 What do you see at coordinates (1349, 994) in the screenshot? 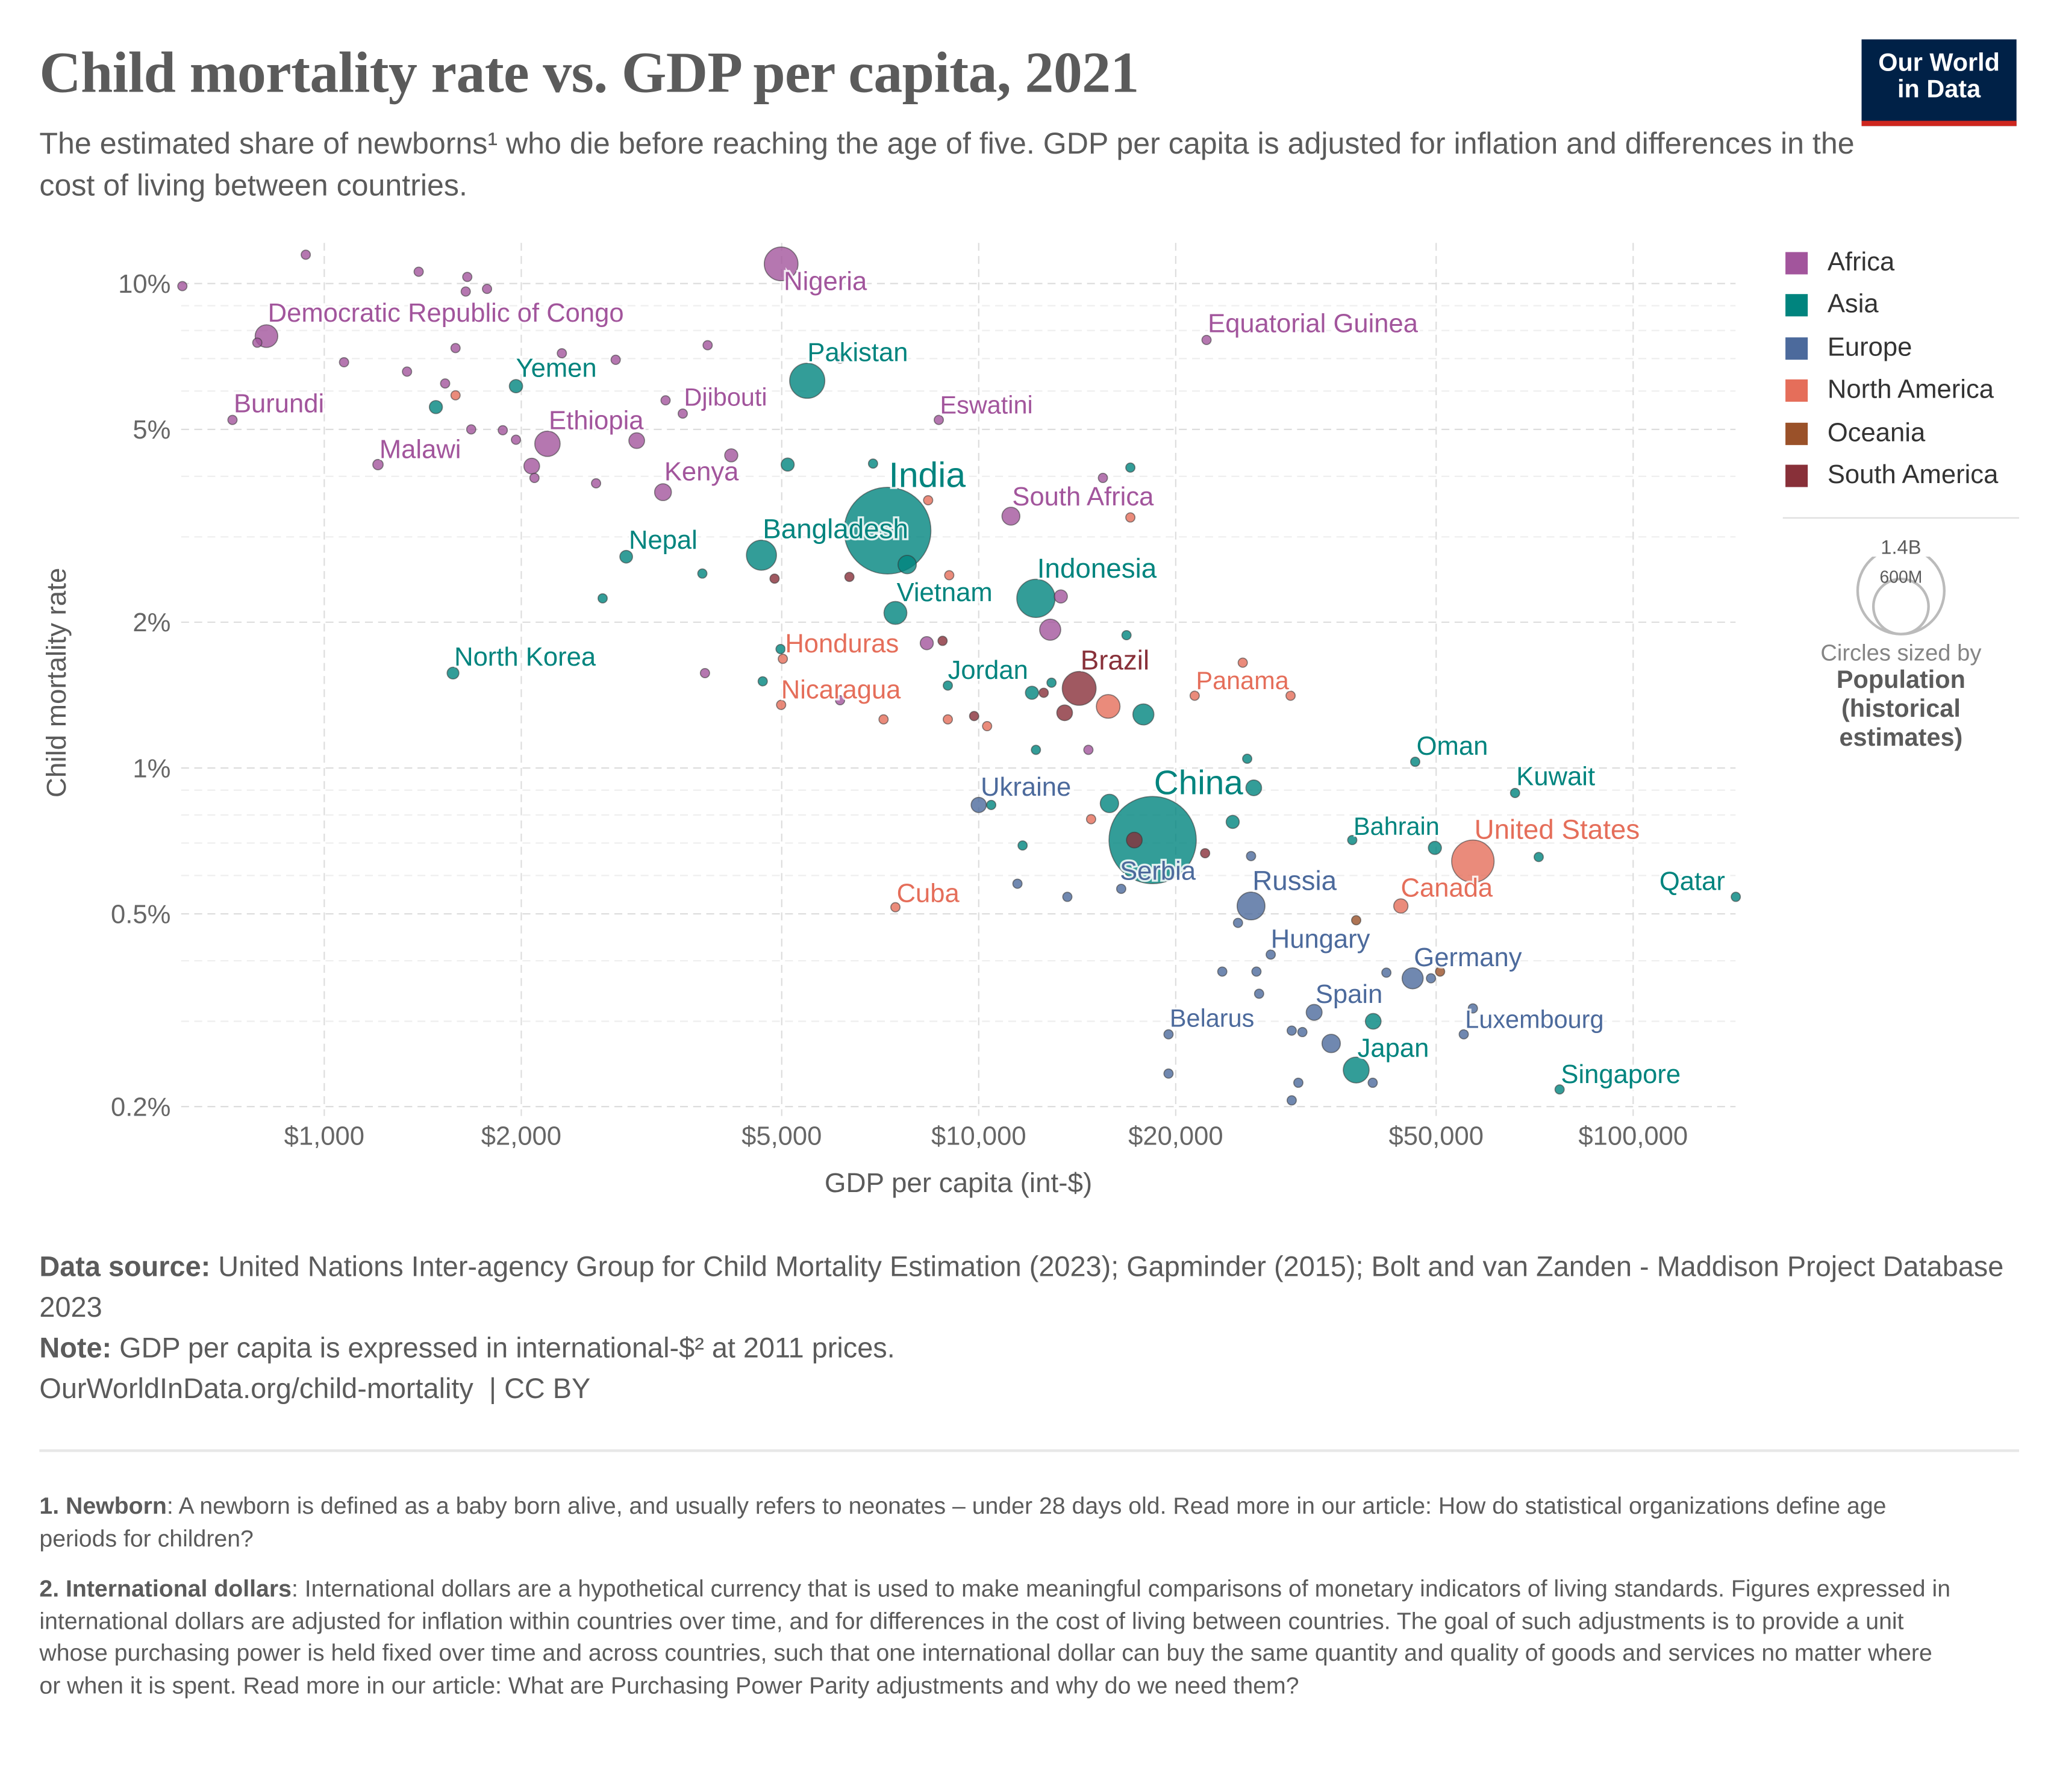
I see `point-label: Spain` at bounding box center [1349, 994].